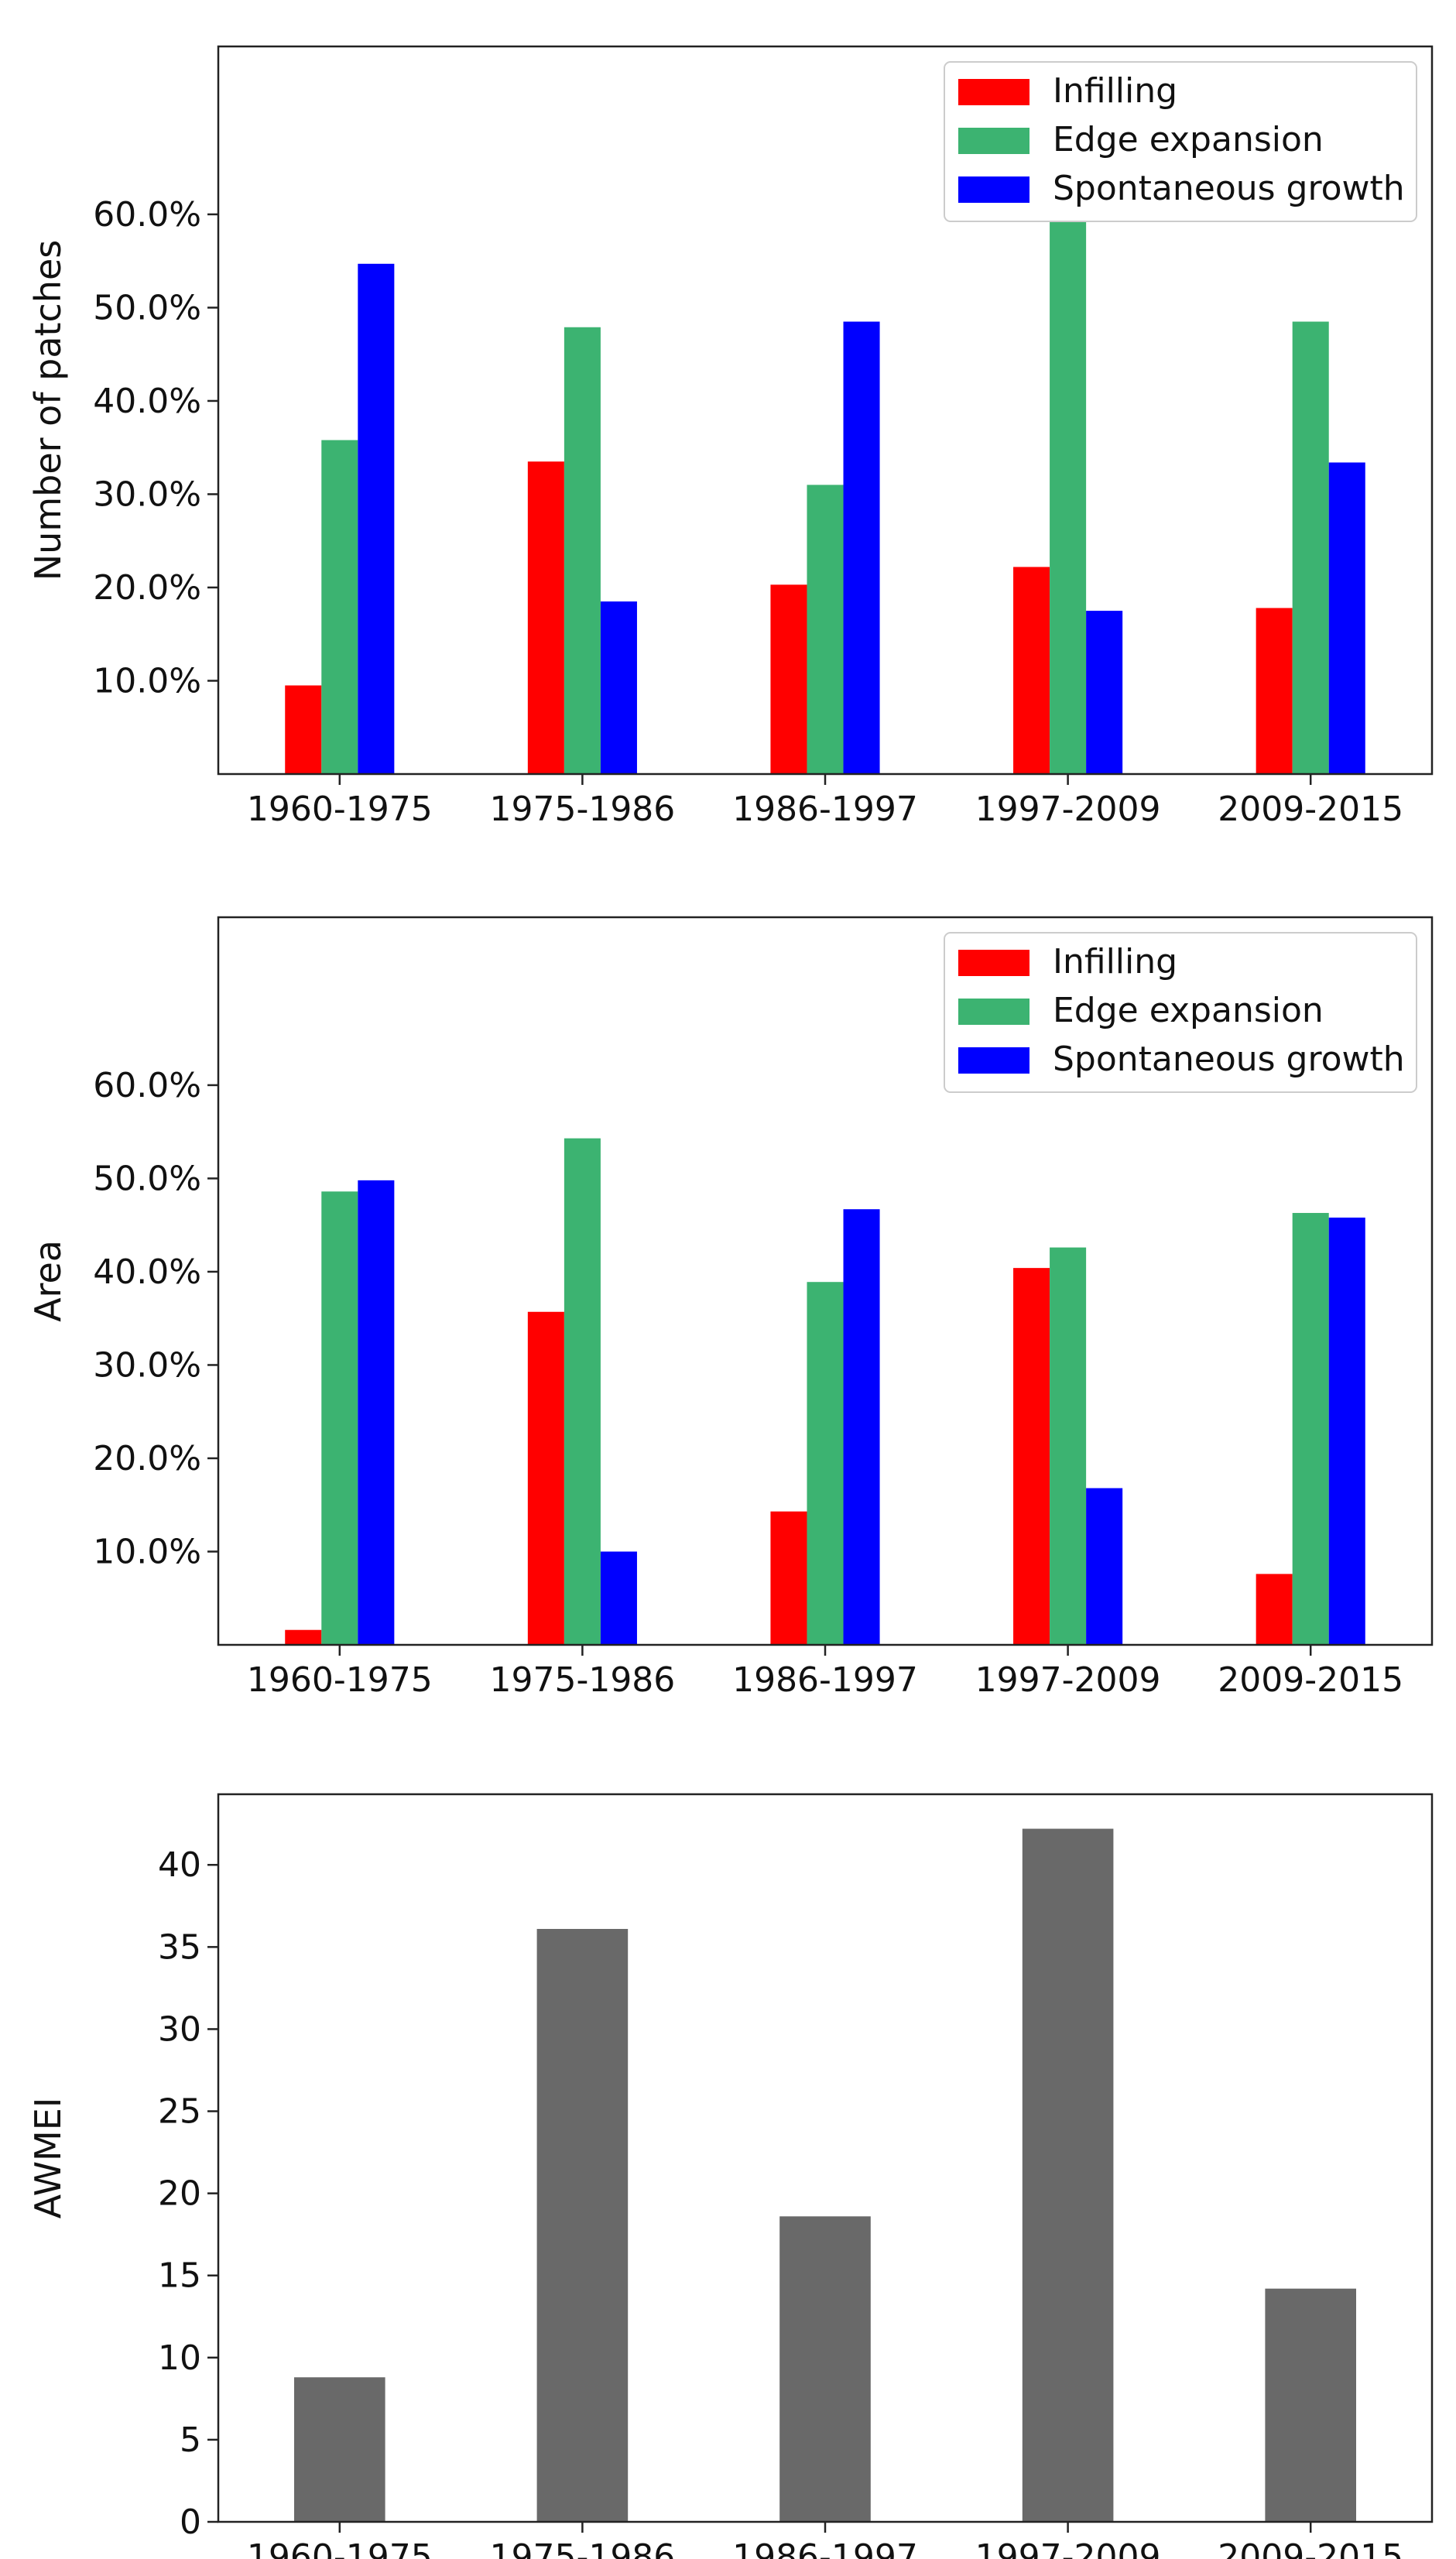 This screenshot has height=2559, width=1456. I want to click on y-axis-label: AWMEI, so click(48, 2158).